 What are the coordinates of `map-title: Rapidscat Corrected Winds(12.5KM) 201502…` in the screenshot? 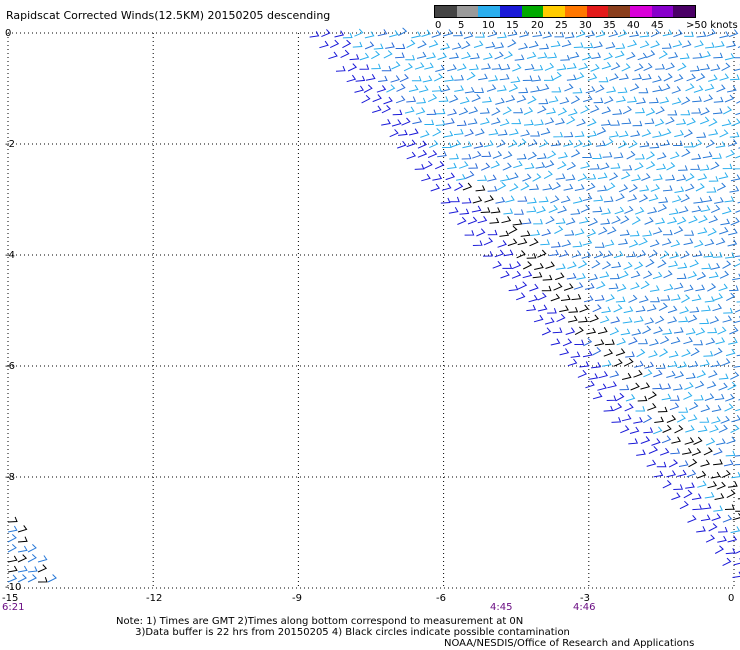 It's located at (168, 15).